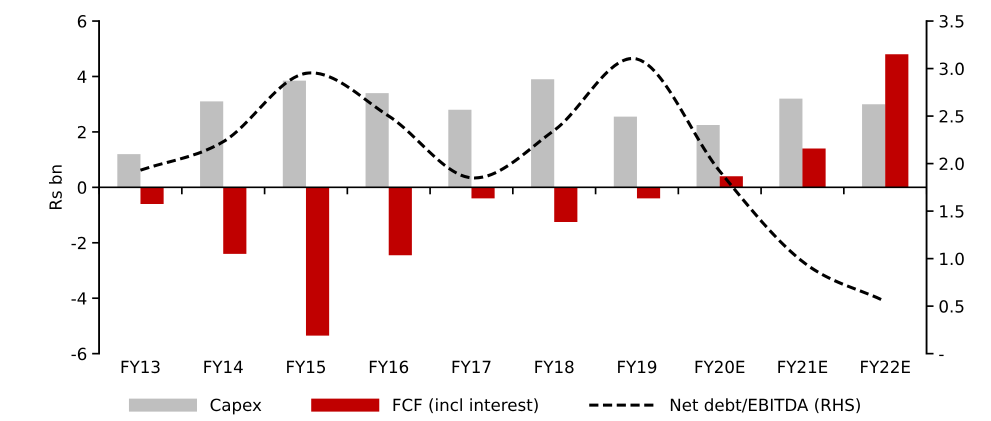 This screenshot has width=991, height=421. What do you see at coordinates (82, 132) in the screenshot?
I see `y-tick-label: 2` at bounding box center [82, 132].